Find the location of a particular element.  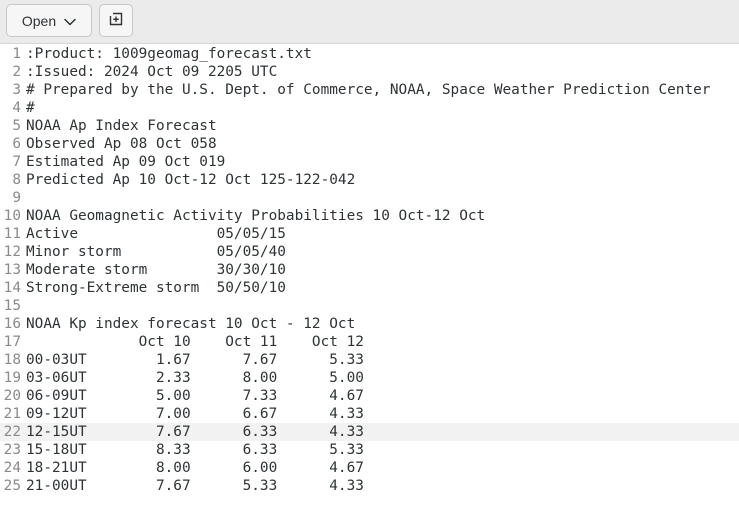

line-number: 6 is located at coordinates (16, 144).